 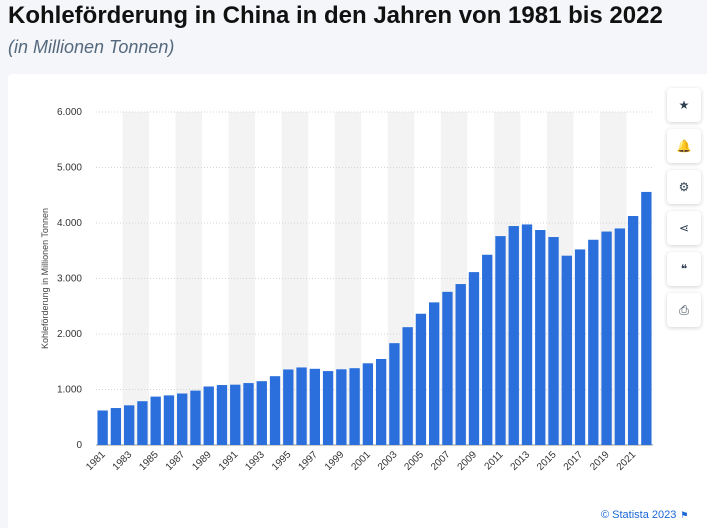 I want to click on bar-2006, so click(x=434, y=373).